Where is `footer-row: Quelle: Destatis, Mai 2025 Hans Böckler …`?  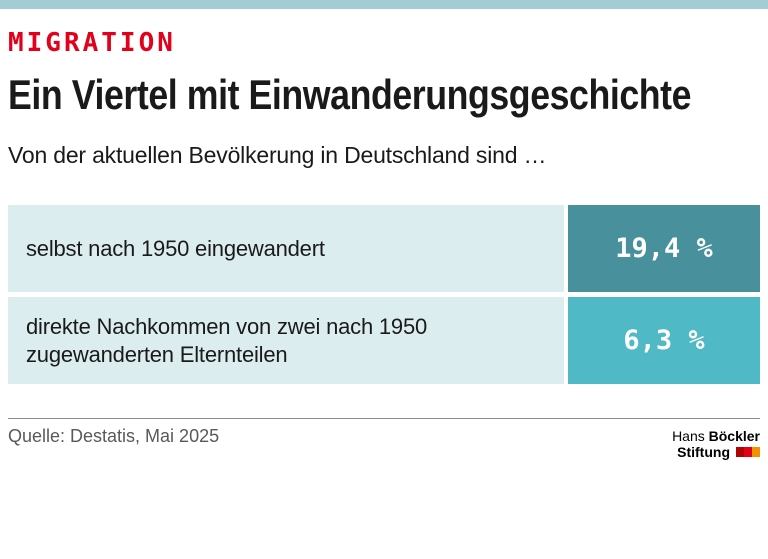
footer-row: Quelle: Destatis, Mai 2025 Hans Böckler … is located at coordinates (384, 439).